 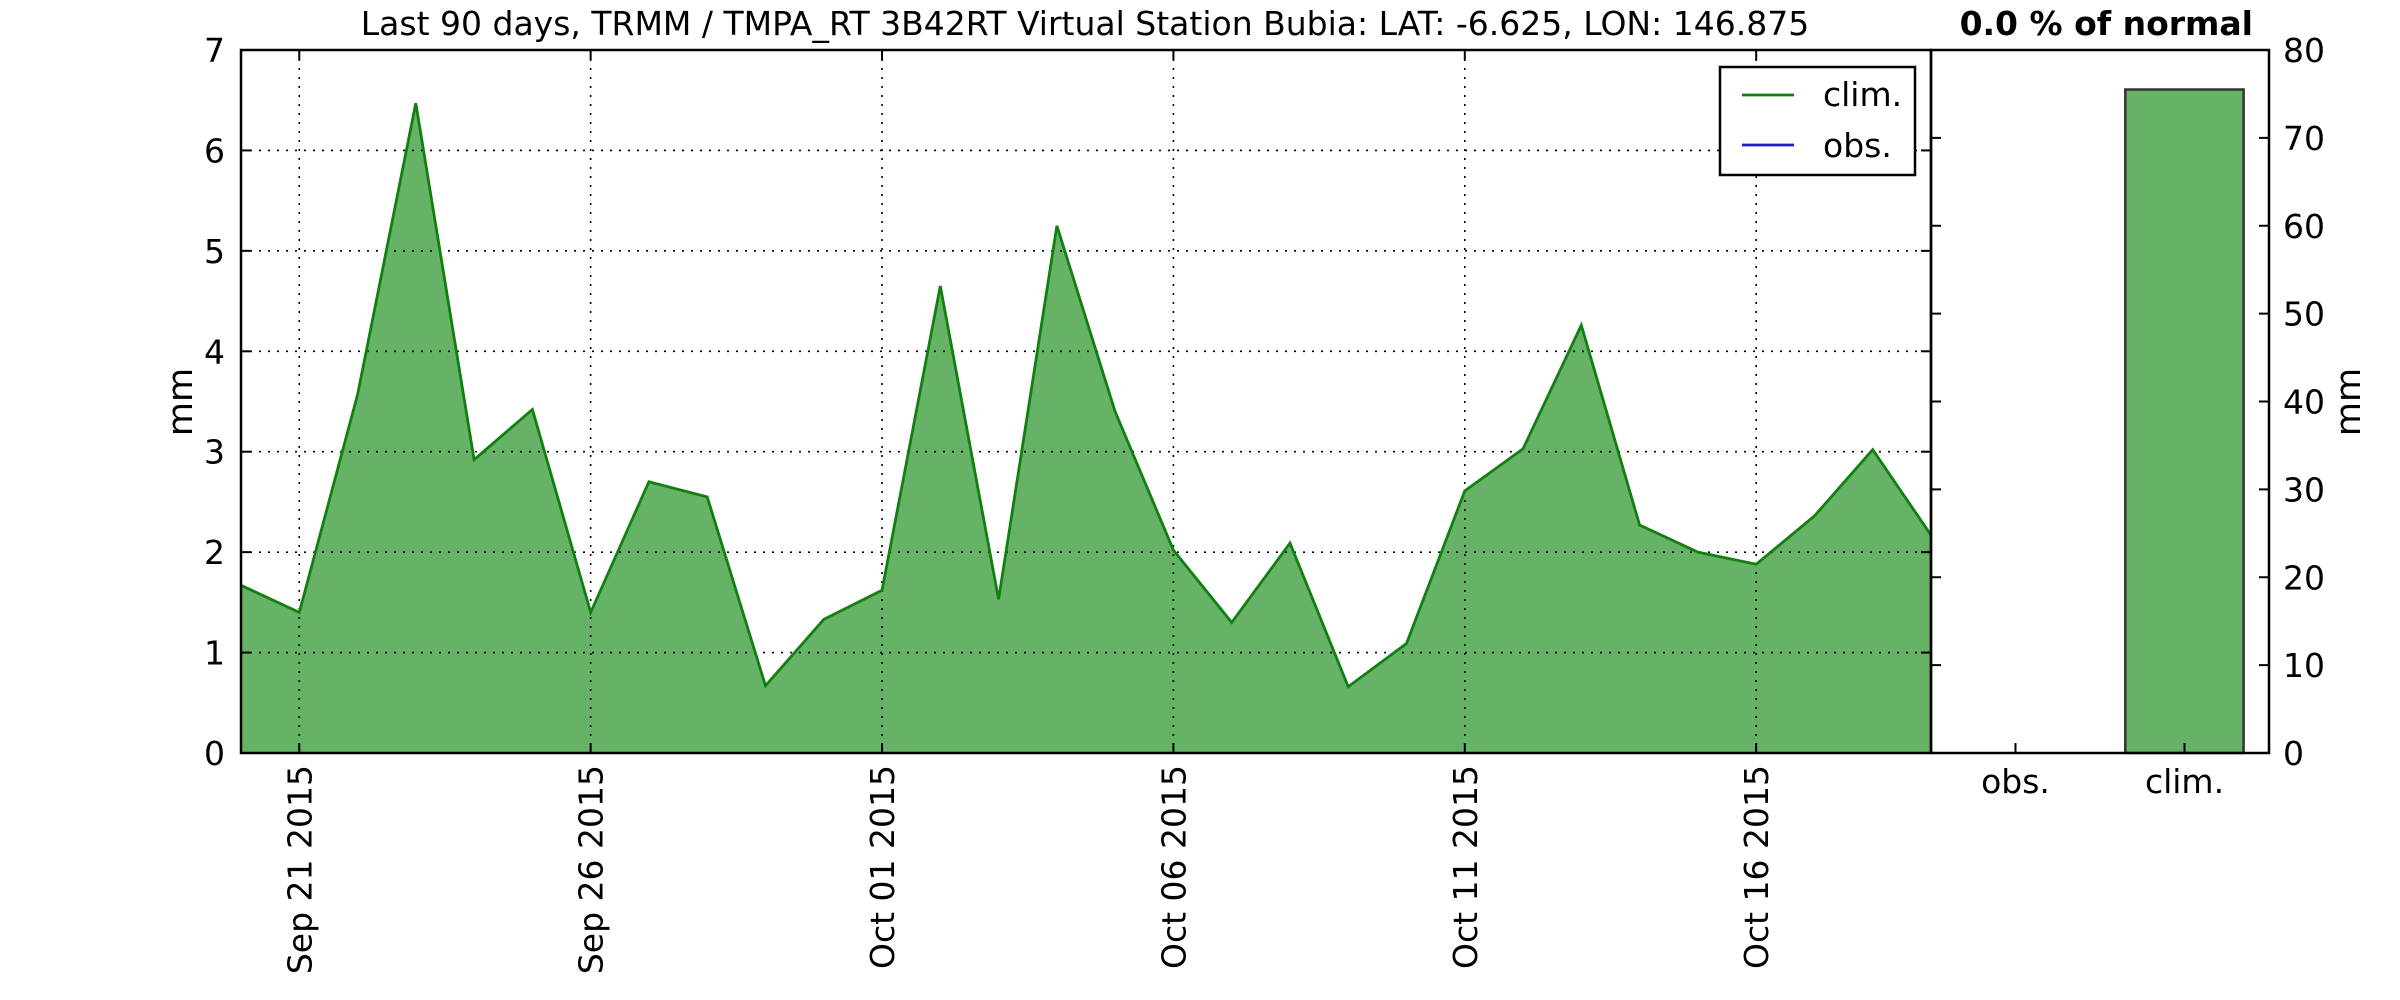 What do you see at coordinates (2304, 138) in the screenshot?
I see `side-y-tick-label: 70` at bounding box center [2304, 138].